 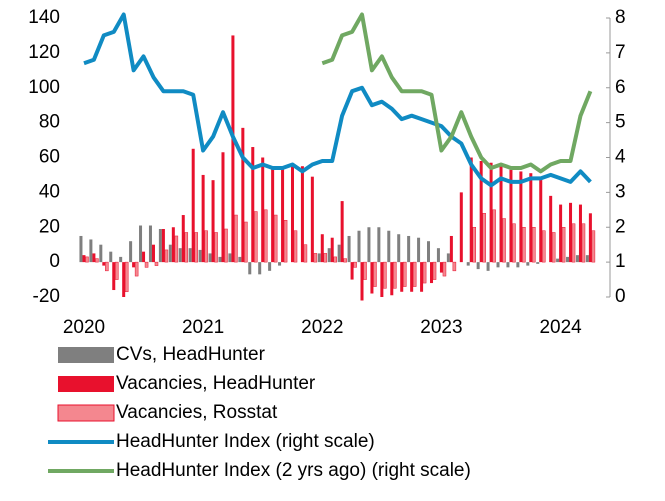 What do you see at coordinates (203, 327) in the screenshot?
I see `x-tick-label: 2021` at bounding box center [203, 327].